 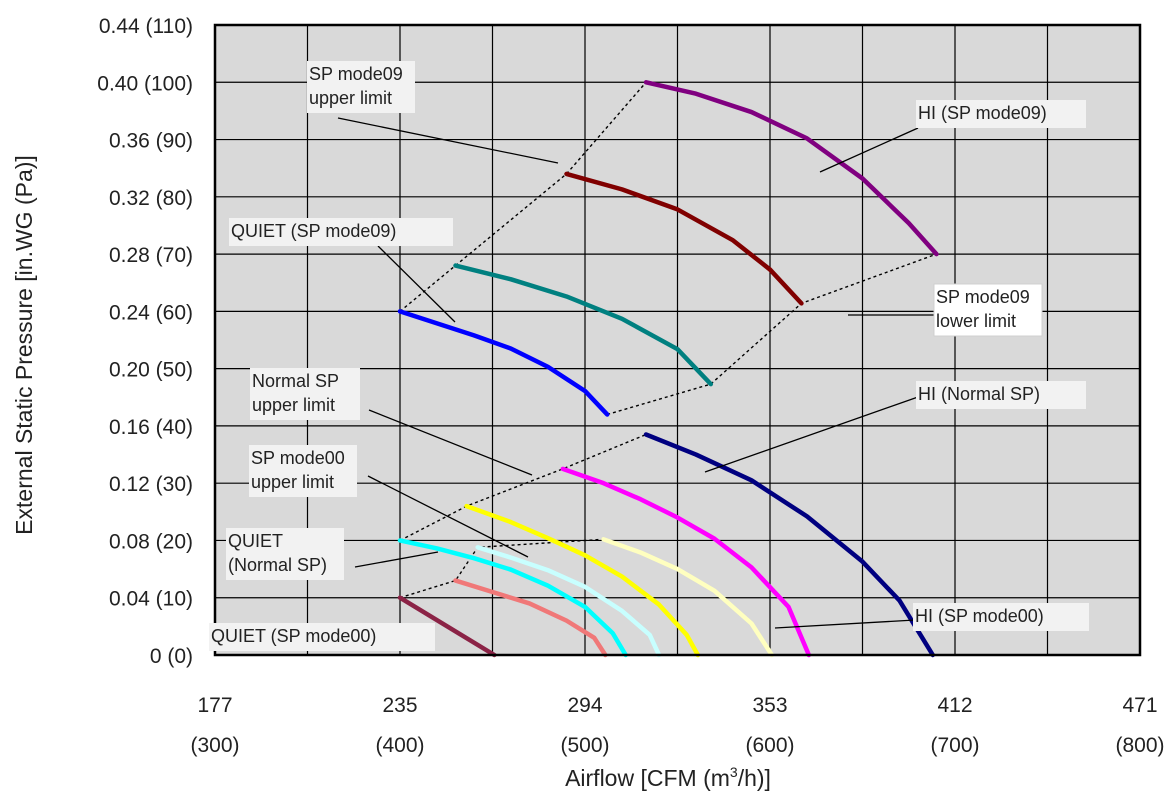 What do you see at coordinates (151, 198) in the screenshot?
I see `y-tick-label: 0.32 (80)` at bounding box center [151, 198].